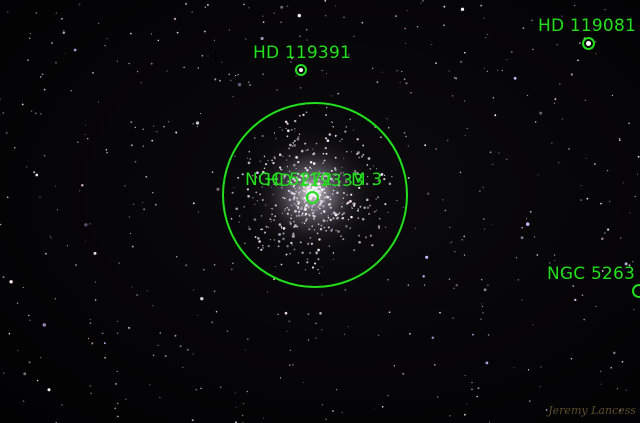  Describe the element at coordinates (315, 195) in the screenshot. I see `m3-region-circle` at that location.